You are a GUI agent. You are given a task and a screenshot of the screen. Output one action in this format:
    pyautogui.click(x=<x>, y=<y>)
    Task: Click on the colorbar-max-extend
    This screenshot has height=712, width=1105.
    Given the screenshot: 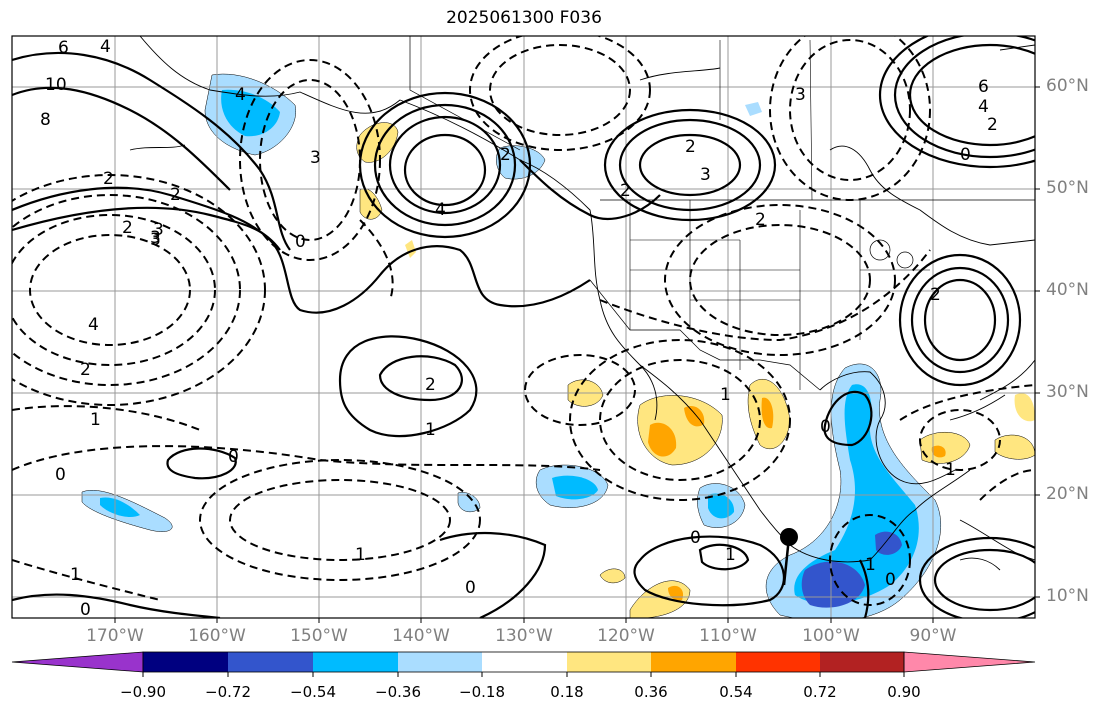 What is the action you would take?
    pyautogui.click(x=969, y=662)
    